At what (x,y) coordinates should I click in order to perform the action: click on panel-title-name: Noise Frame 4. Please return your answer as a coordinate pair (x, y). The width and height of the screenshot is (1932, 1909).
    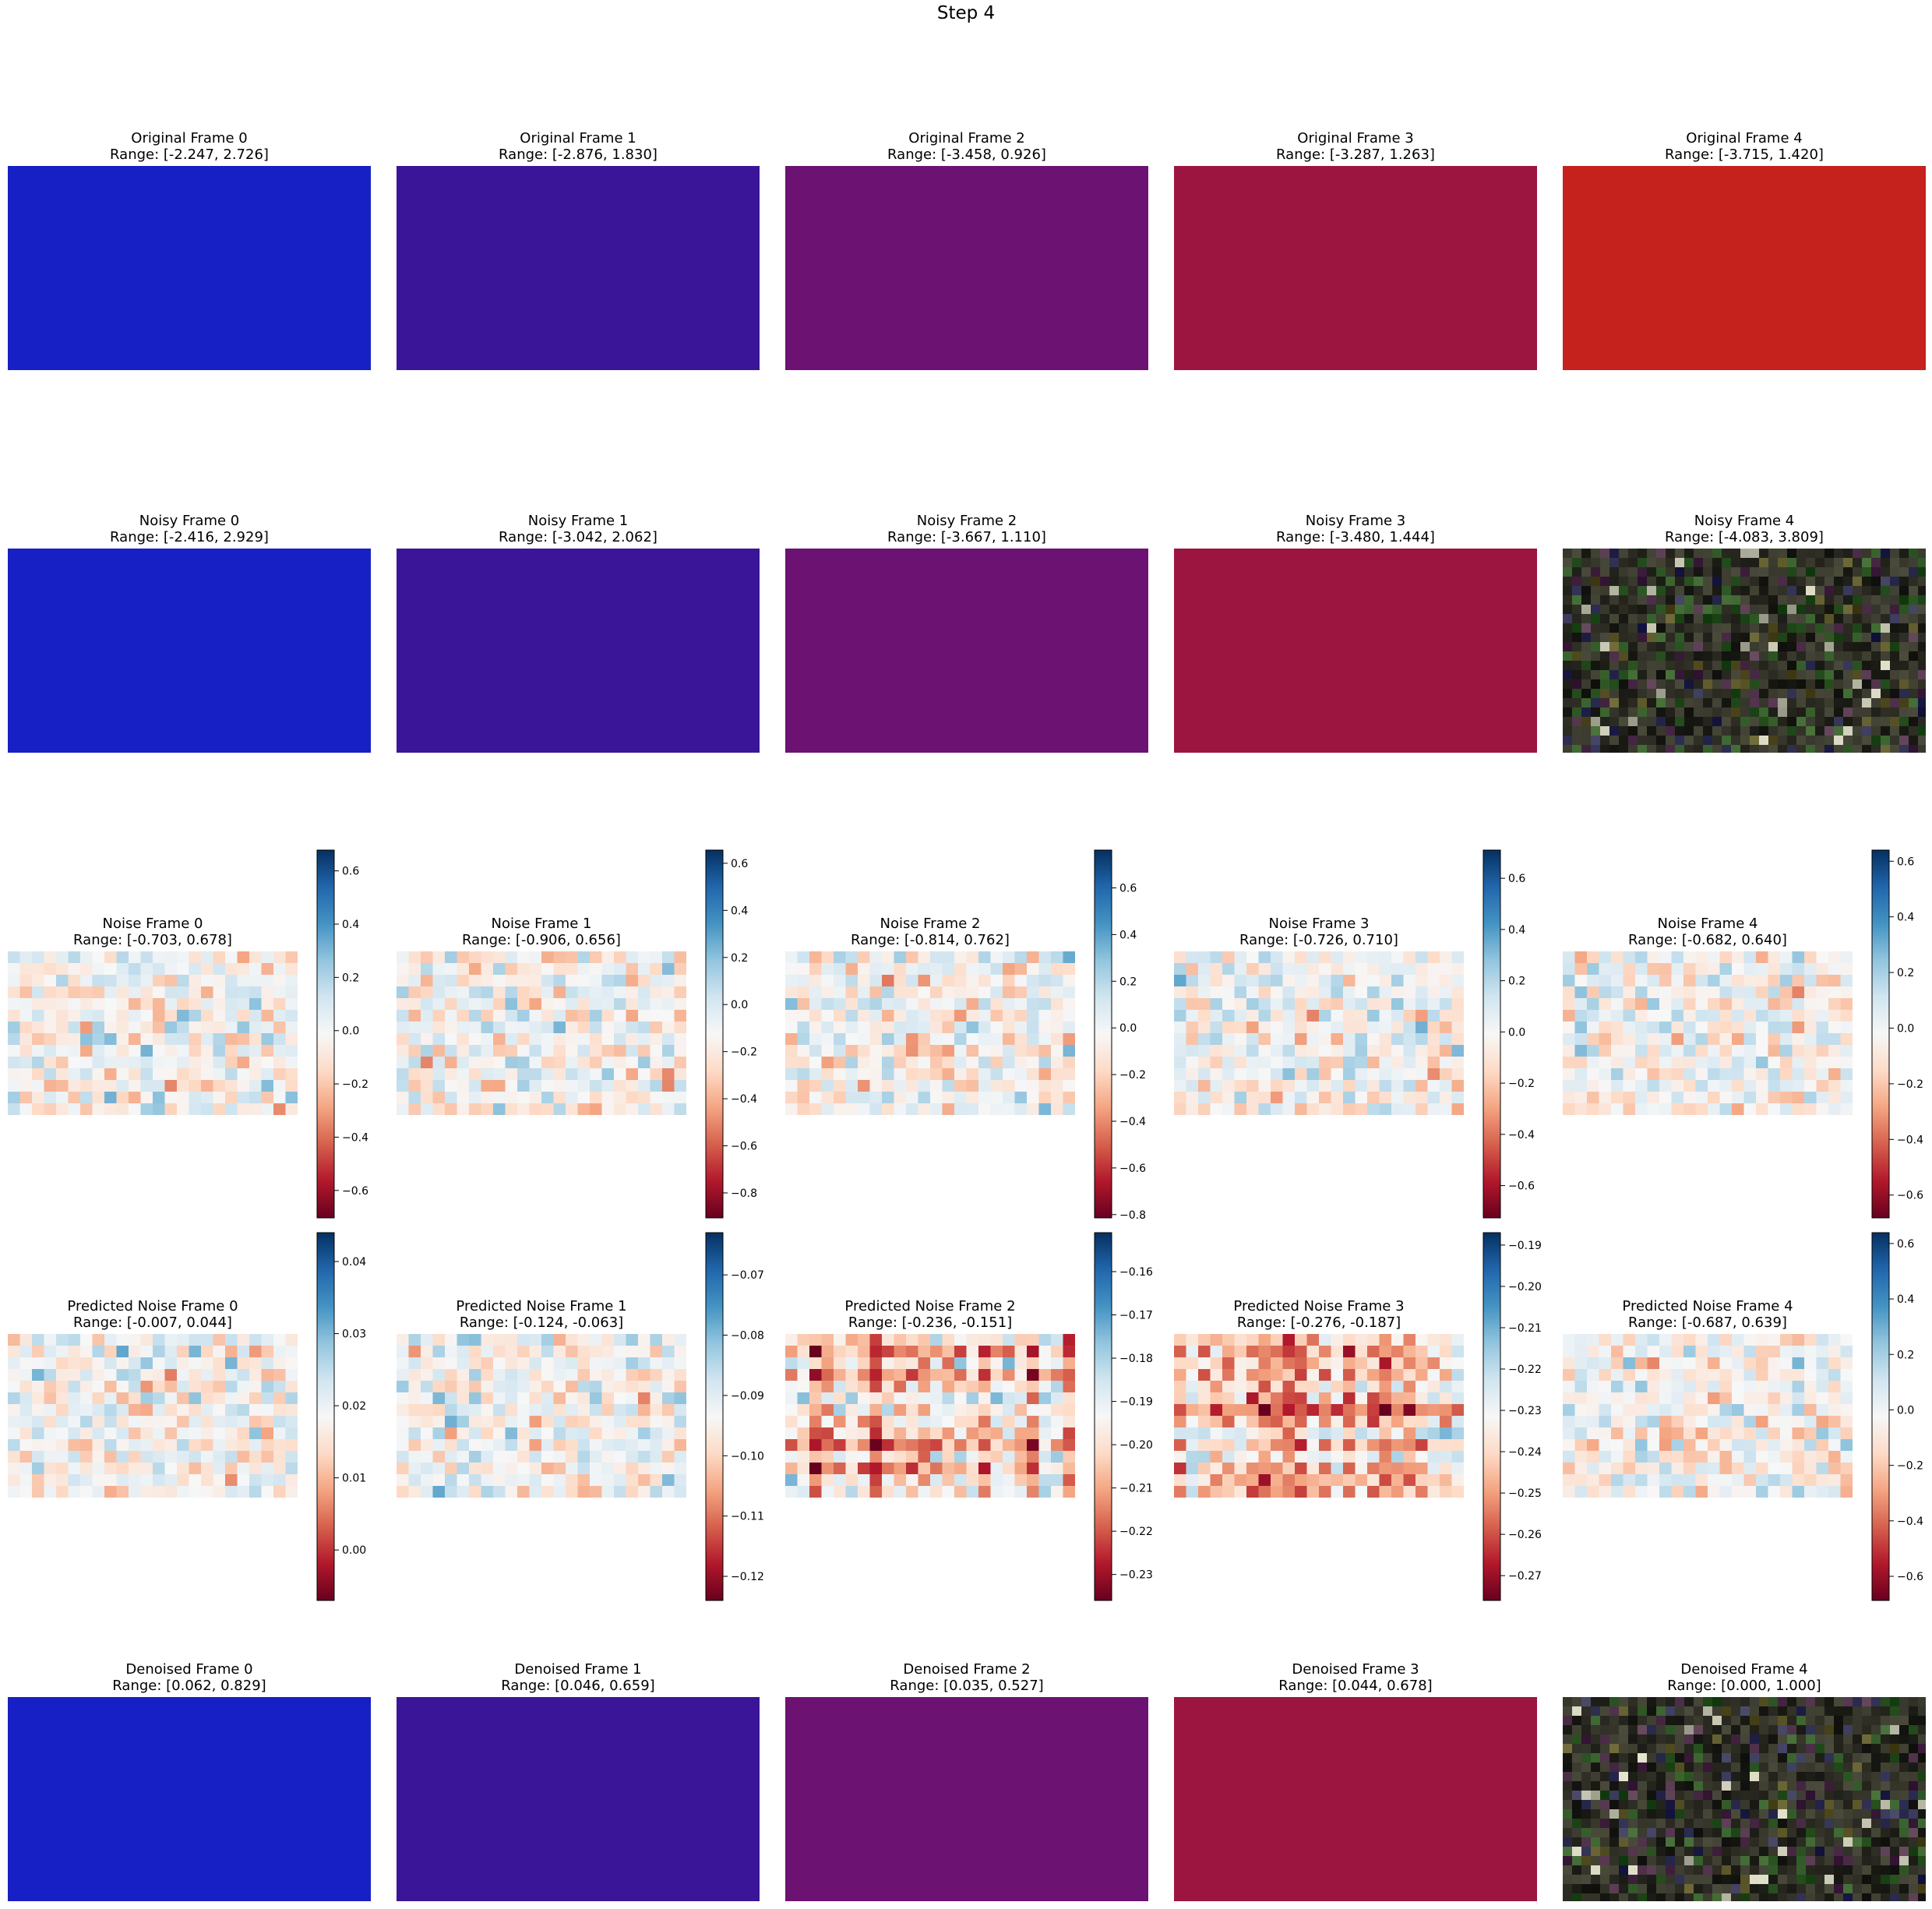
    Looking at the image, I should click on (1707, 924).